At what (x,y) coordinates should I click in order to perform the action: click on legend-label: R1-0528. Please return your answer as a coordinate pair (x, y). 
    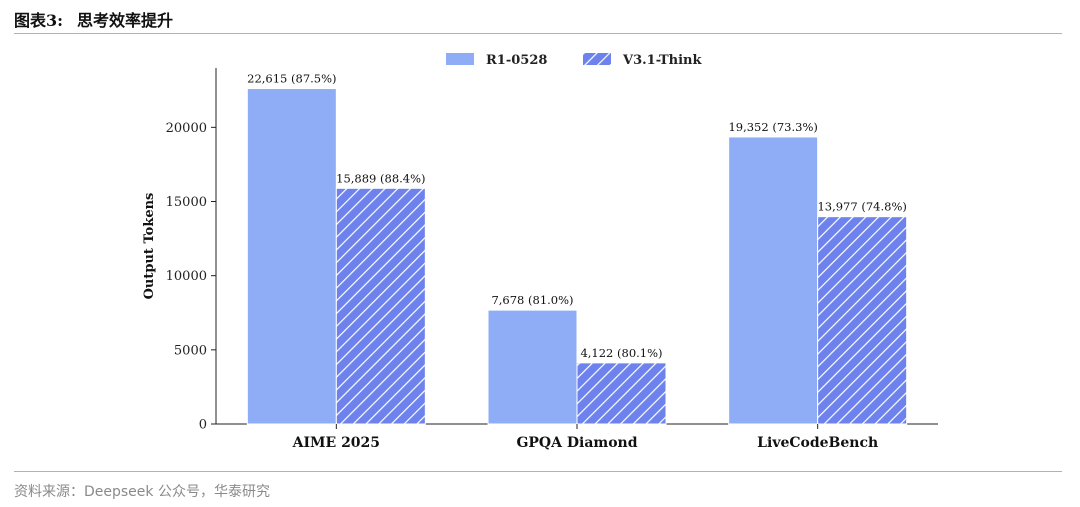
    Looking at the image, I should click on (516, 60).